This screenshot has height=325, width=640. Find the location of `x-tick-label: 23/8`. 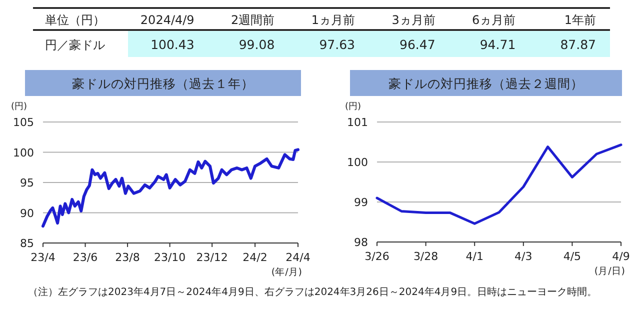

x-tick-label: 23/8 is located at coordinates (127, 257).